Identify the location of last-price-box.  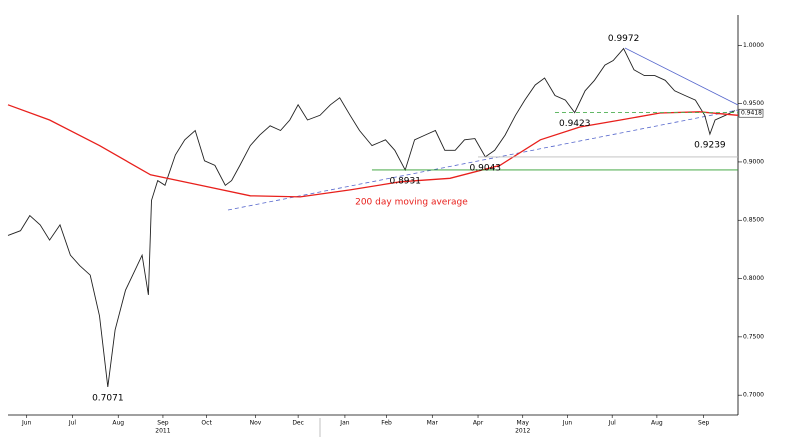
(751, 113).